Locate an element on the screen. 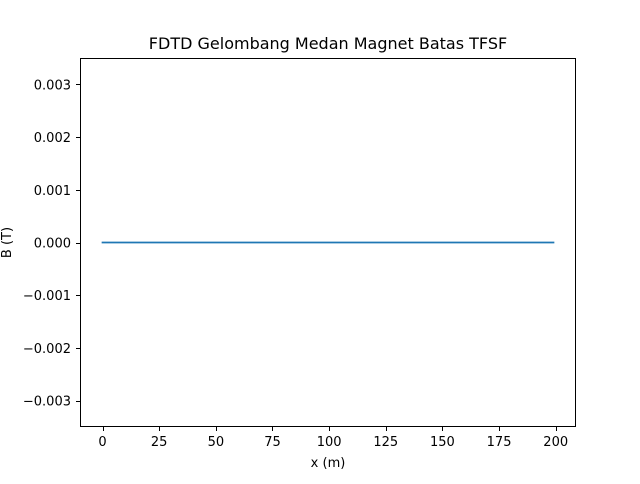 The width and height of the screenshot is (640, 484). x-tick-label: 25 is located at coordinates (159, 442).